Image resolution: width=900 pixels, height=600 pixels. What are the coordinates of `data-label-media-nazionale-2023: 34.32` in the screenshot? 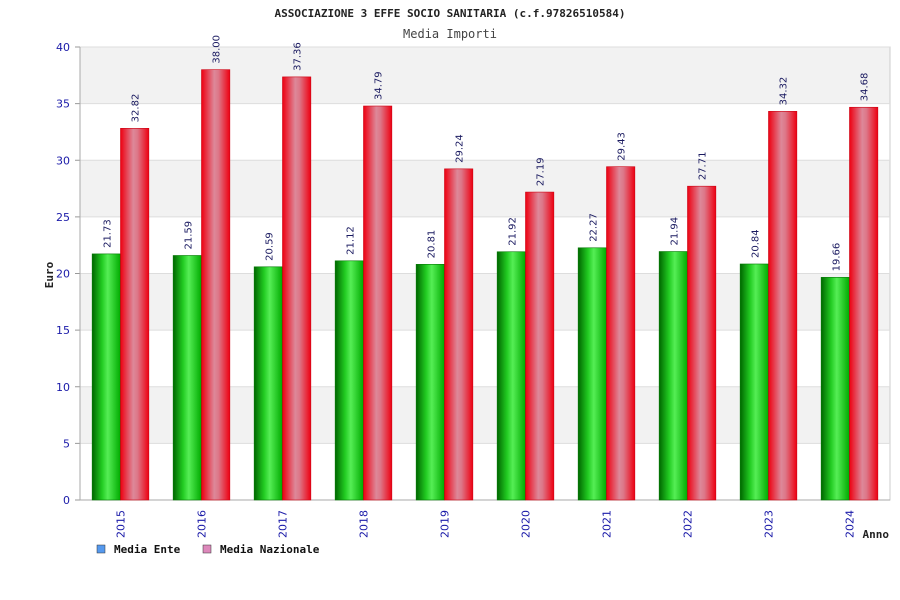 It's located at (784, 91).